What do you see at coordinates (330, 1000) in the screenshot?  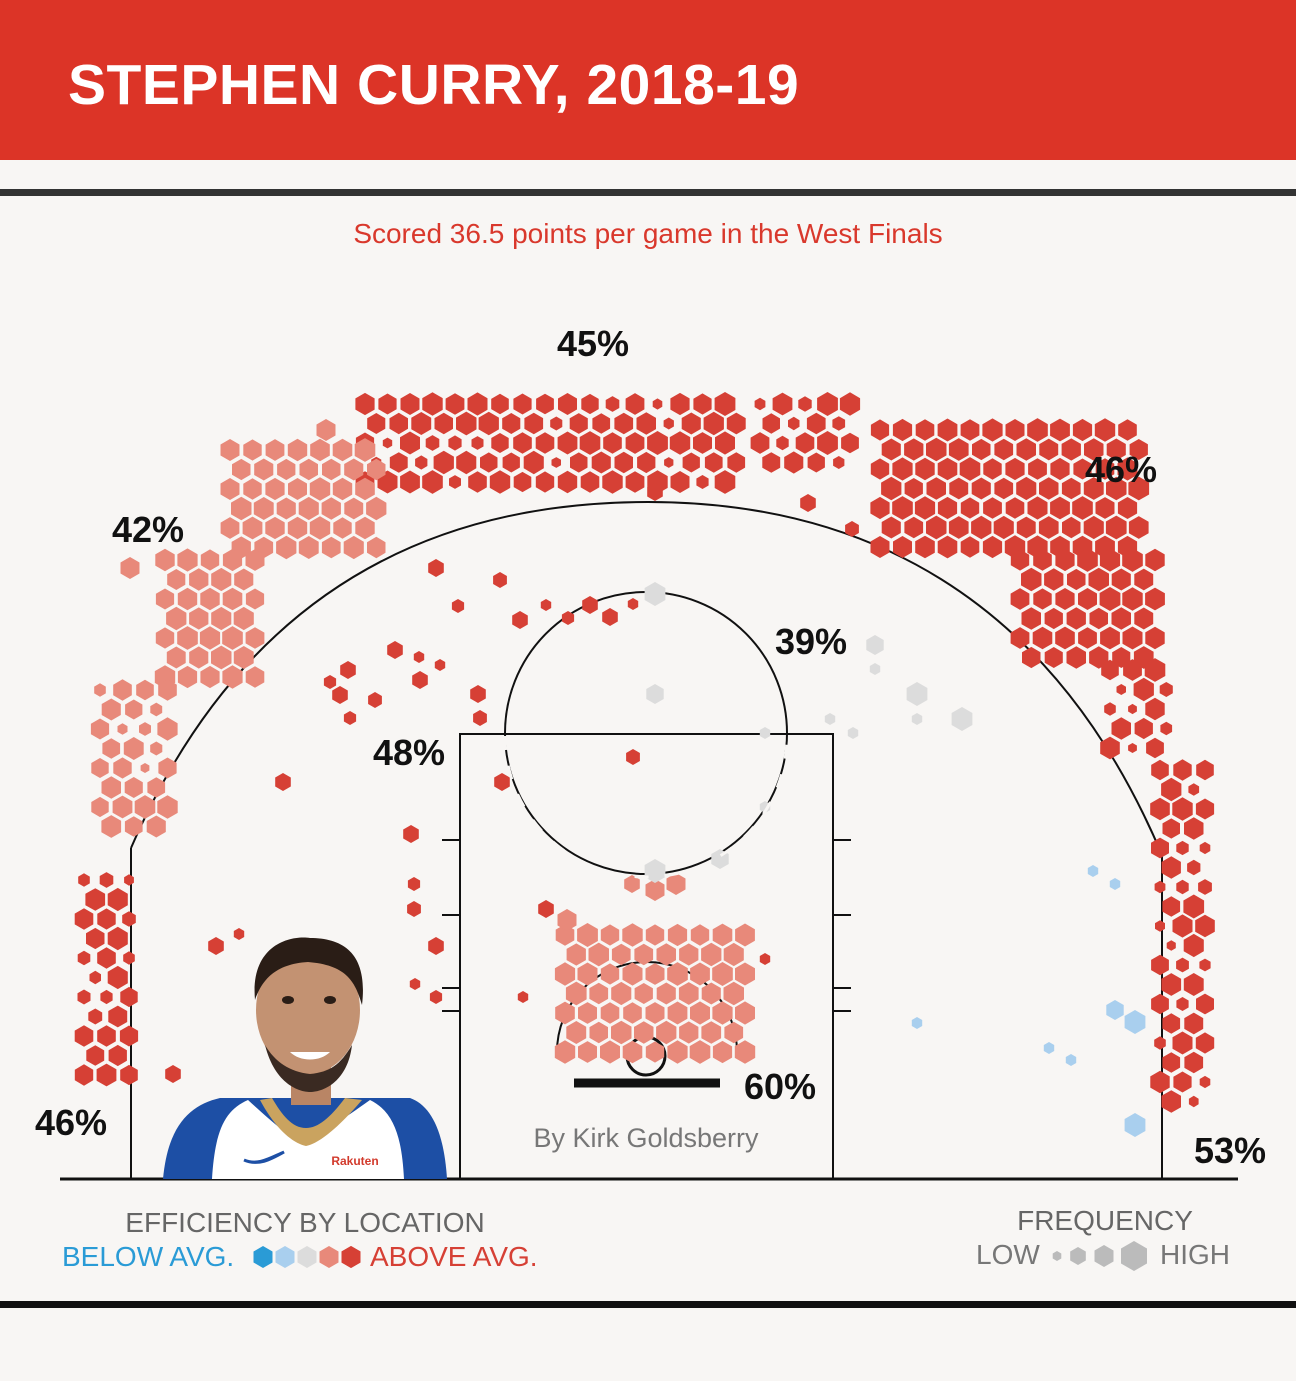 I see `right-eye` at bounding box center [330, 1000].